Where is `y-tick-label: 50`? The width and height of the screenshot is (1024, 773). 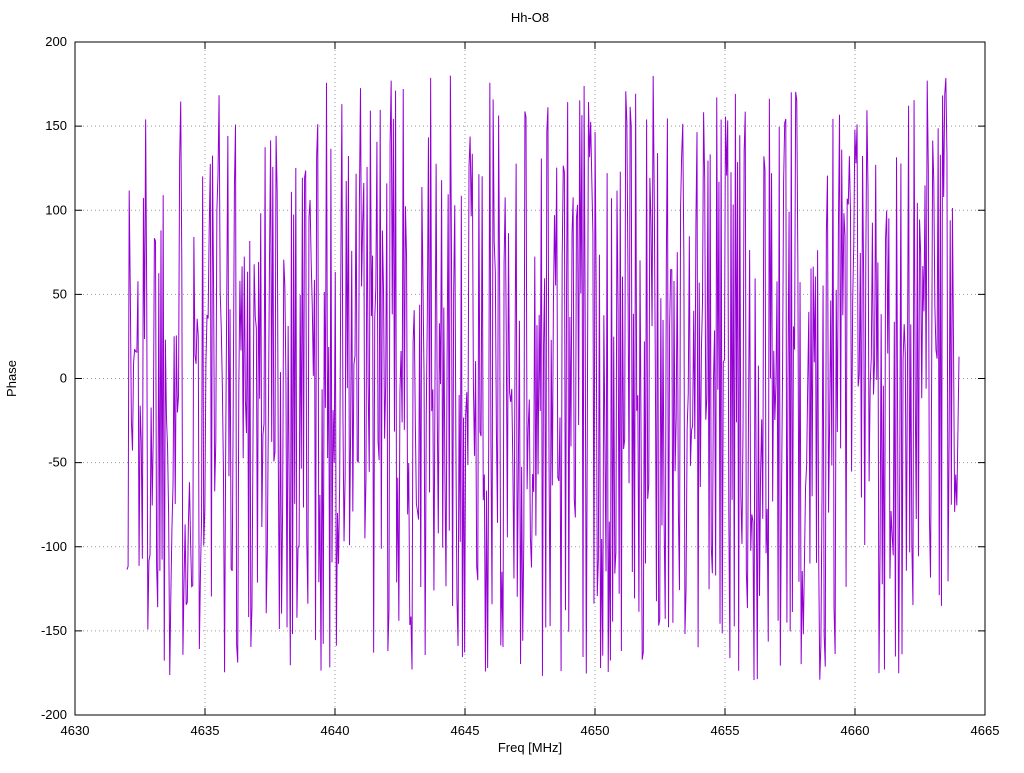 y-tick-label: 50 is located at coordinates (60, 293).